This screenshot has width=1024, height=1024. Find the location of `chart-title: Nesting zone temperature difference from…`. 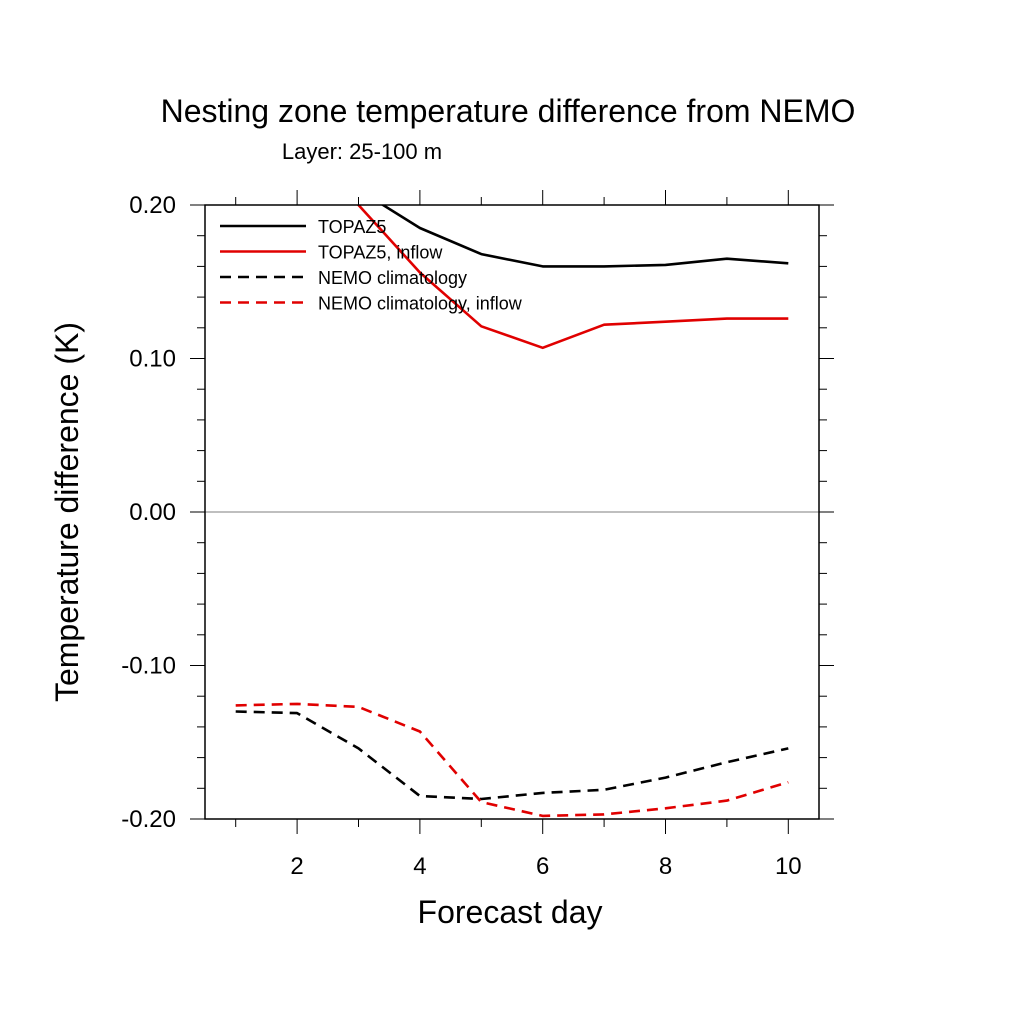

chart-title: Nesting zone temperature difference from… is located at coordinates (508, 111).